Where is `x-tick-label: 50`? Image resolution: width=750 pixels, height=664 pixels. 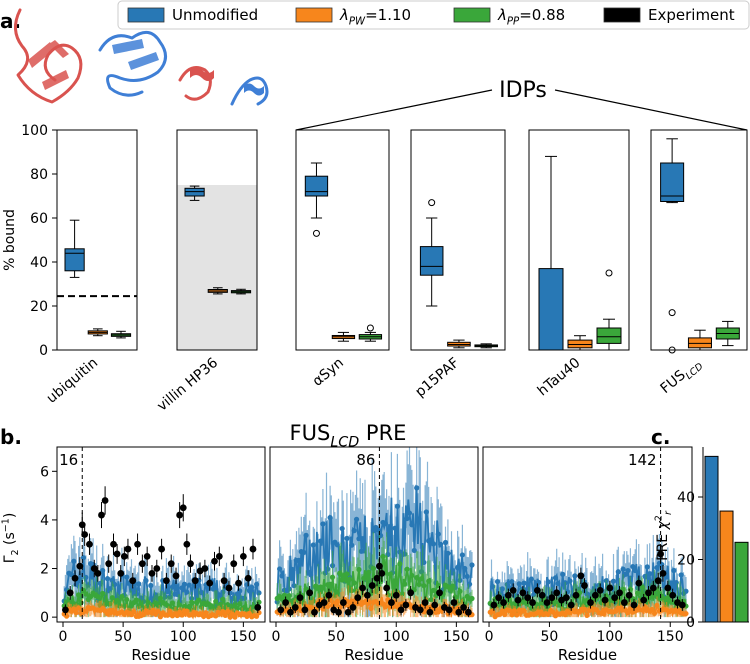 x-tick-label: 50 is located at coordinates (550, 637).